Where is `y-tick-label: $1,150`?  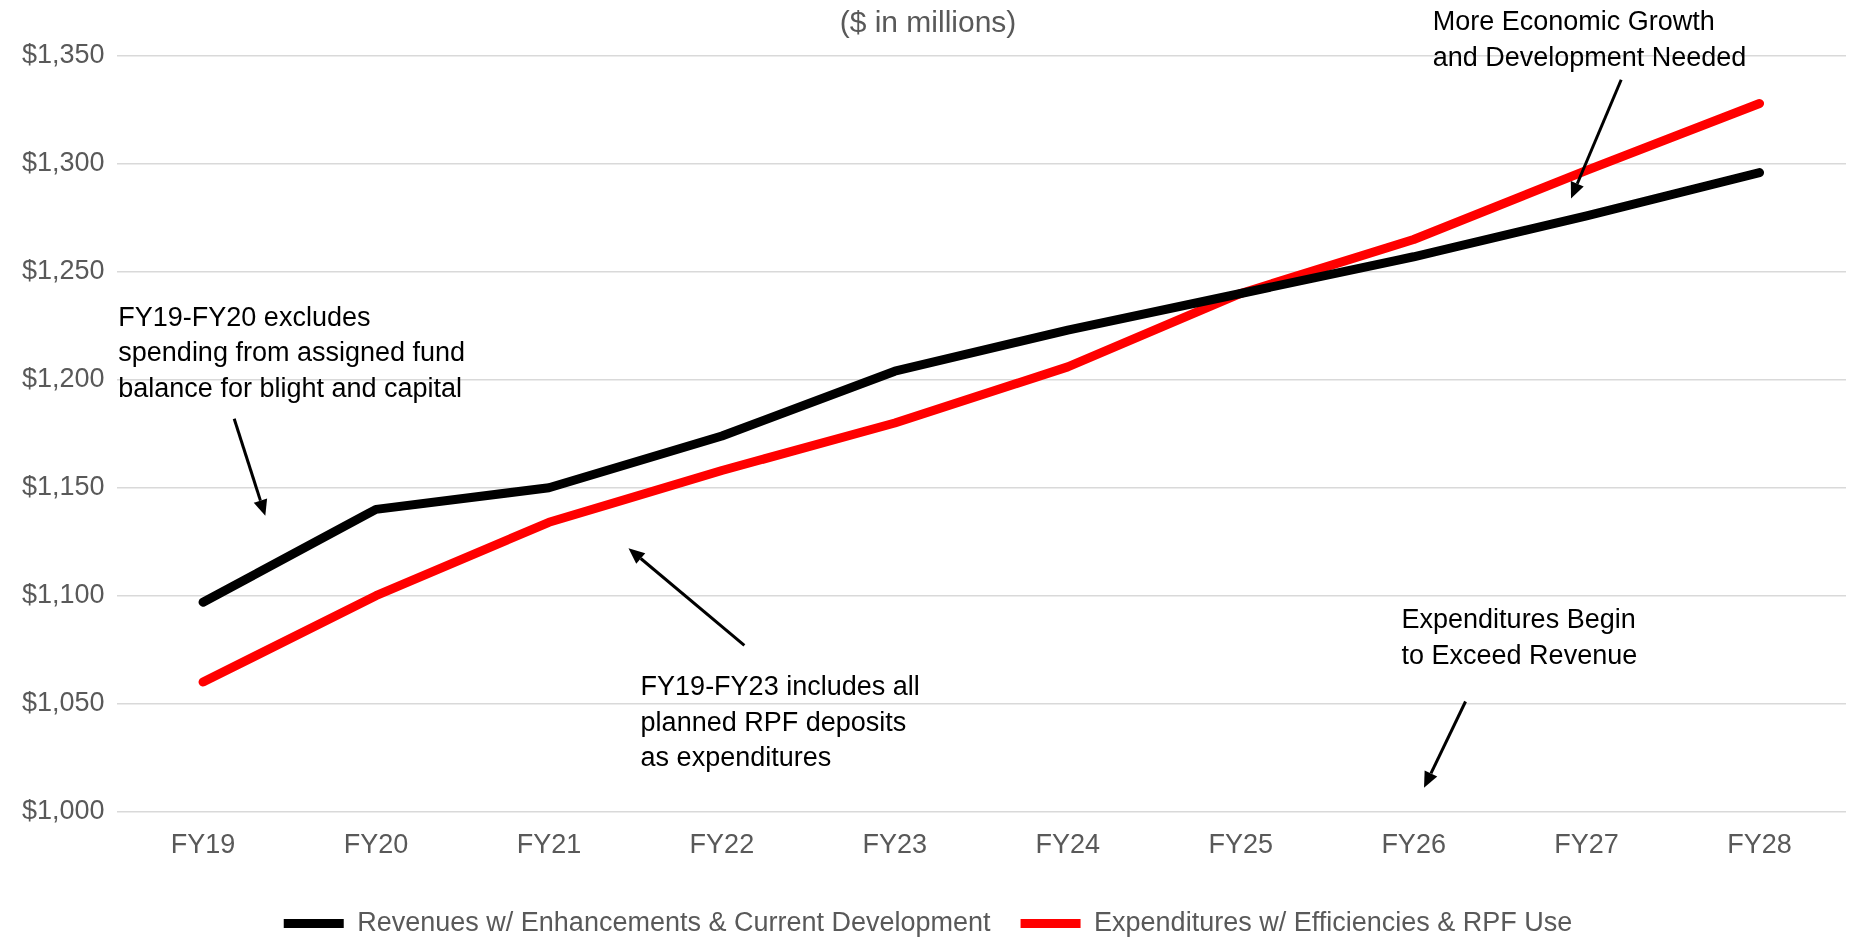
y-tick-label: $1,150 is located at coordinates (63, 486).